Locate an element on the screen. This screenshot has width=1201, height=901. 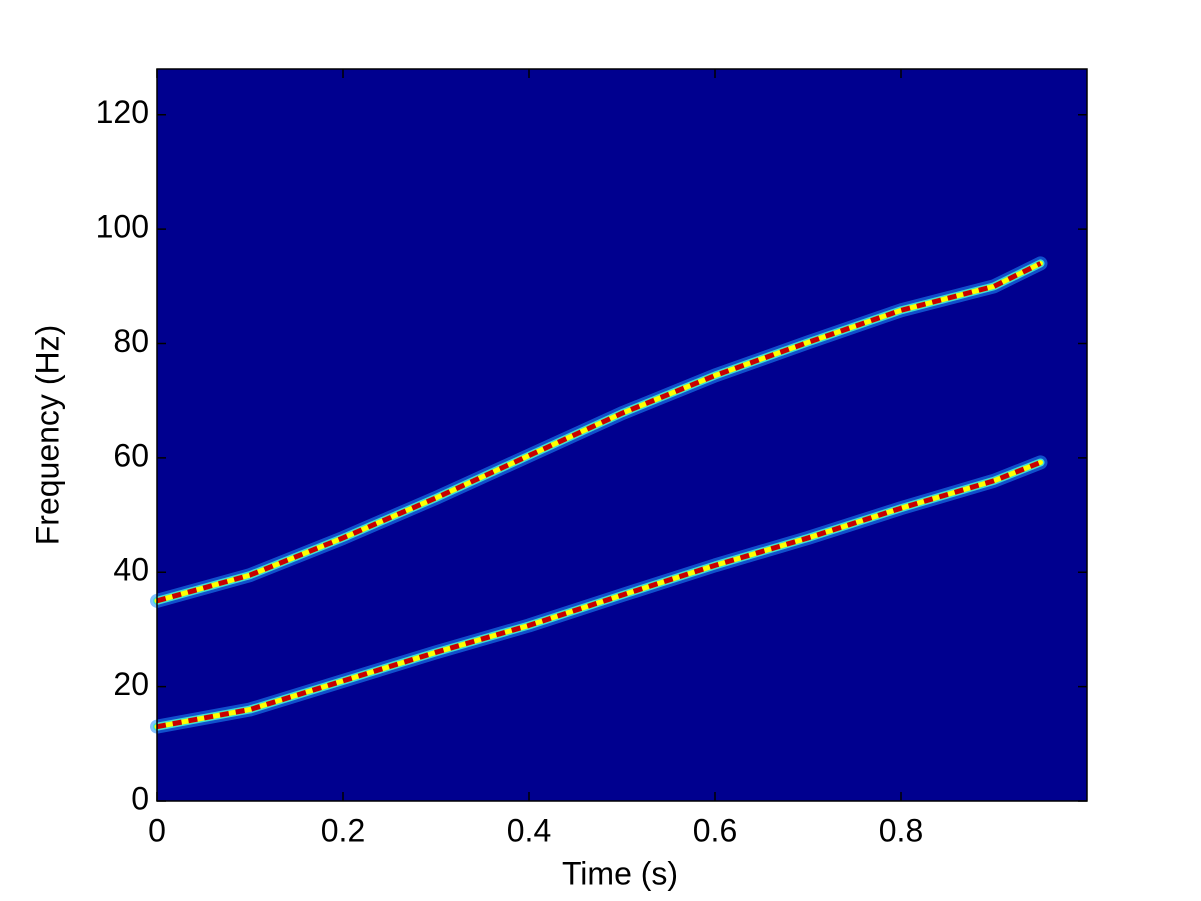
x-tick-label: 0.2 is located at coordinates (343, 830).